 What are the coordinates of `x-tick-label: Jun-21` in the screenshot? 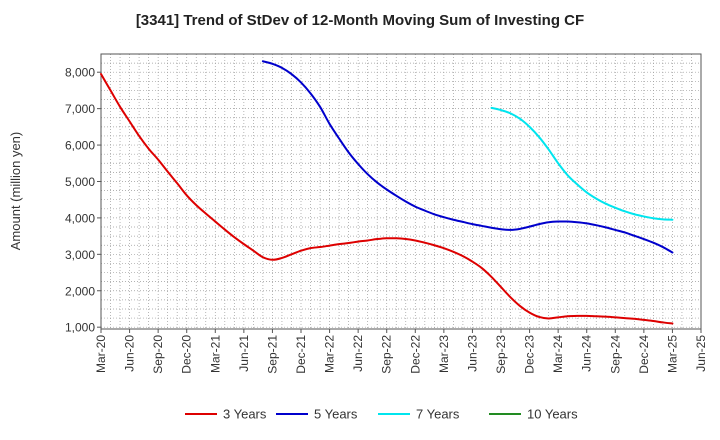 It's located at (244, 353).